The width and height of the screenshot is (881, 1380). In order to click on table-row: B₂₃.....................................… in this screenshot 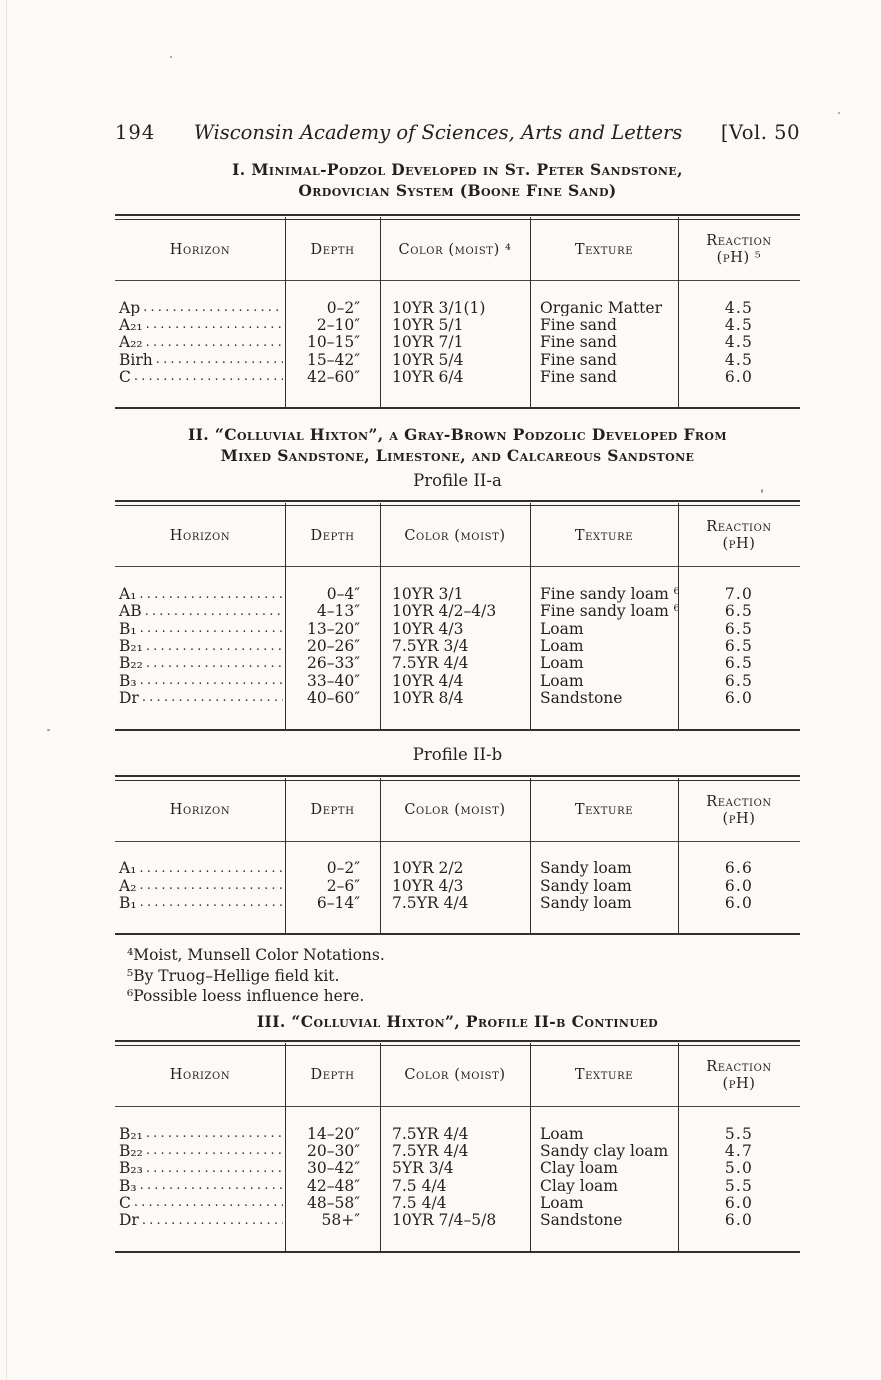, I will do `click(457, 1168)`.